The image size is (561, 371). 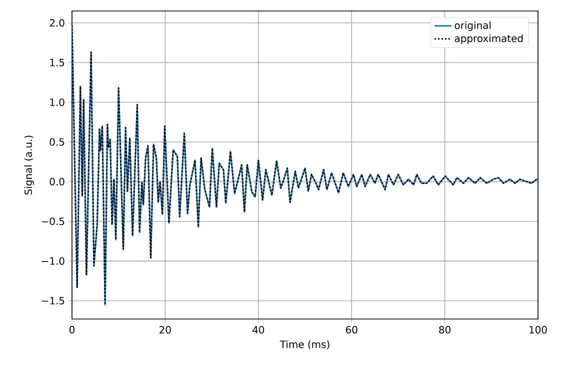 What do you see at coordinates (57, 23) in the screenshot?
I see `y-tick-label: 2.0` at bounding box center [57, 23].